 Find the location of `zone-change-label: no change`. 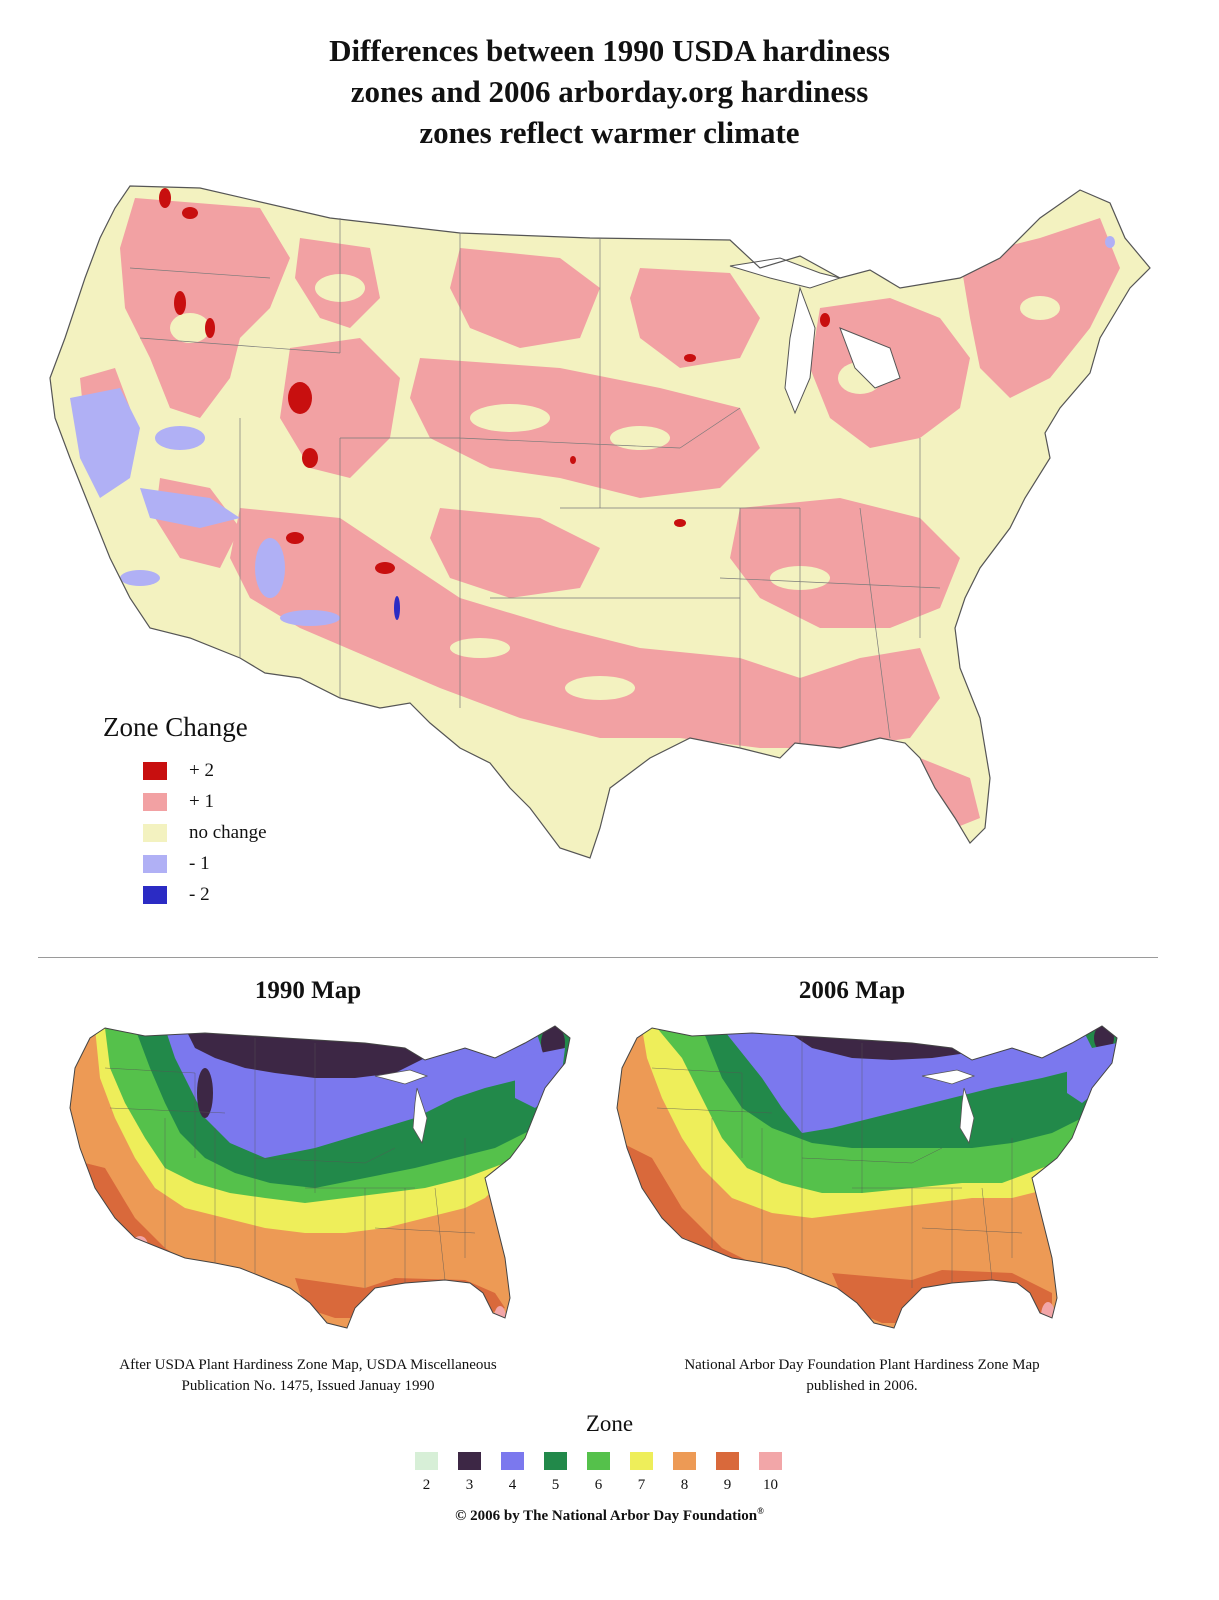

zone-change-label: no change is located at coordinates (228, 832).